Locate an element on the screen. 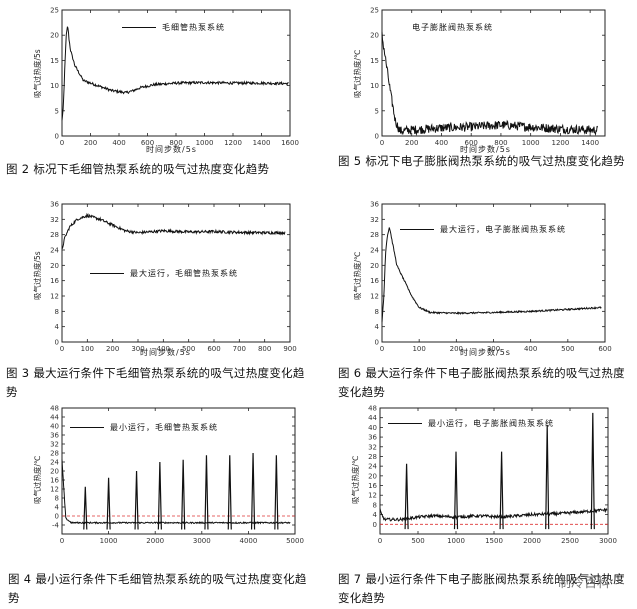  x-tick-label: 300 is located at coordinates (493, 349).